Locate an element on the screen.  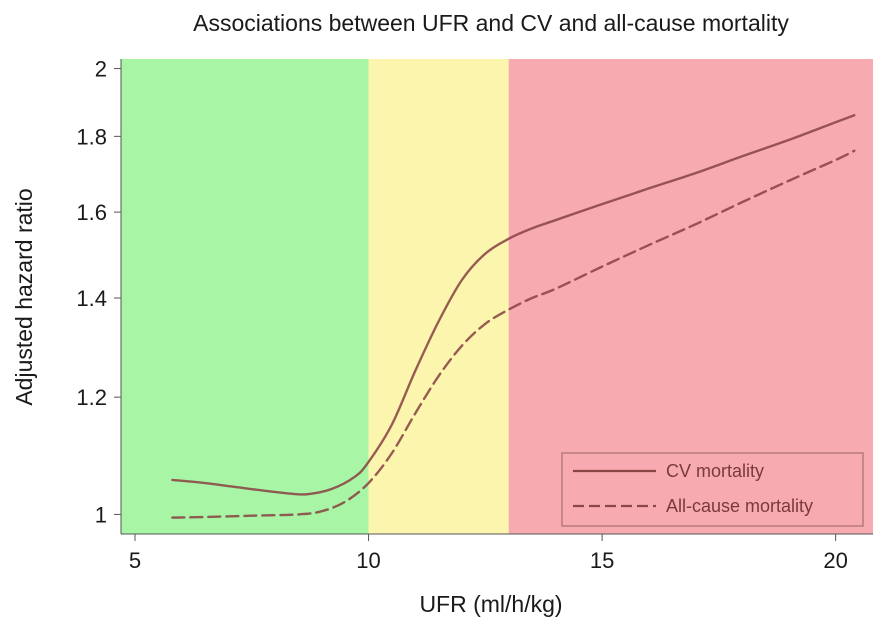
legend-label-all-cause-mortality: All-cause mortality is located at coordinates (739, 506).